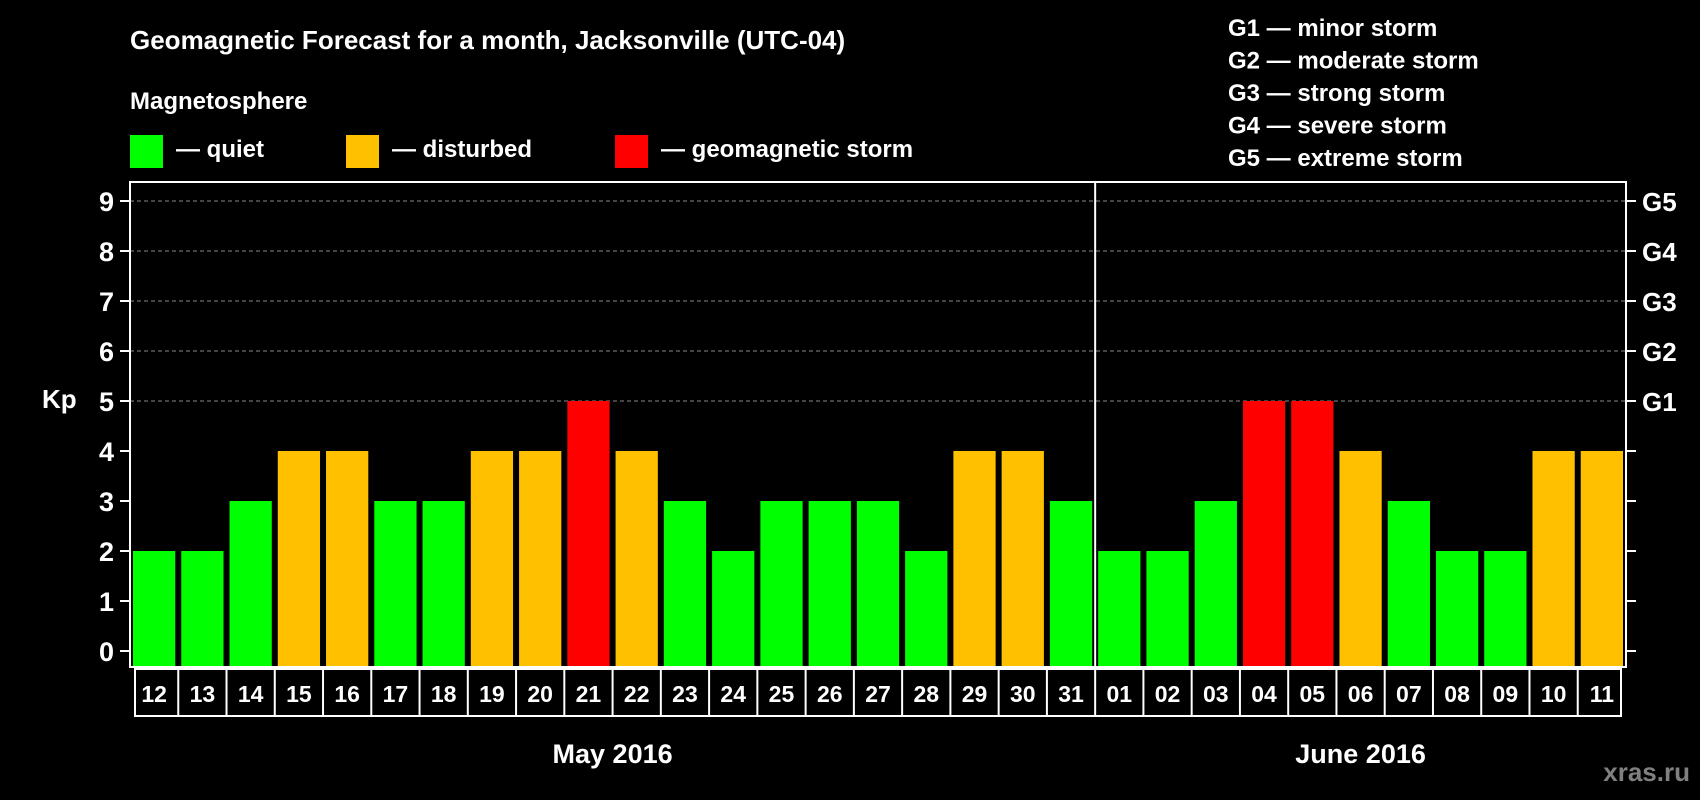 The image size is (1700, 800). What do you see at coordinates (830, 694) in the screenshot?
I see `date-label: 26` at bounding box center [830, 694].